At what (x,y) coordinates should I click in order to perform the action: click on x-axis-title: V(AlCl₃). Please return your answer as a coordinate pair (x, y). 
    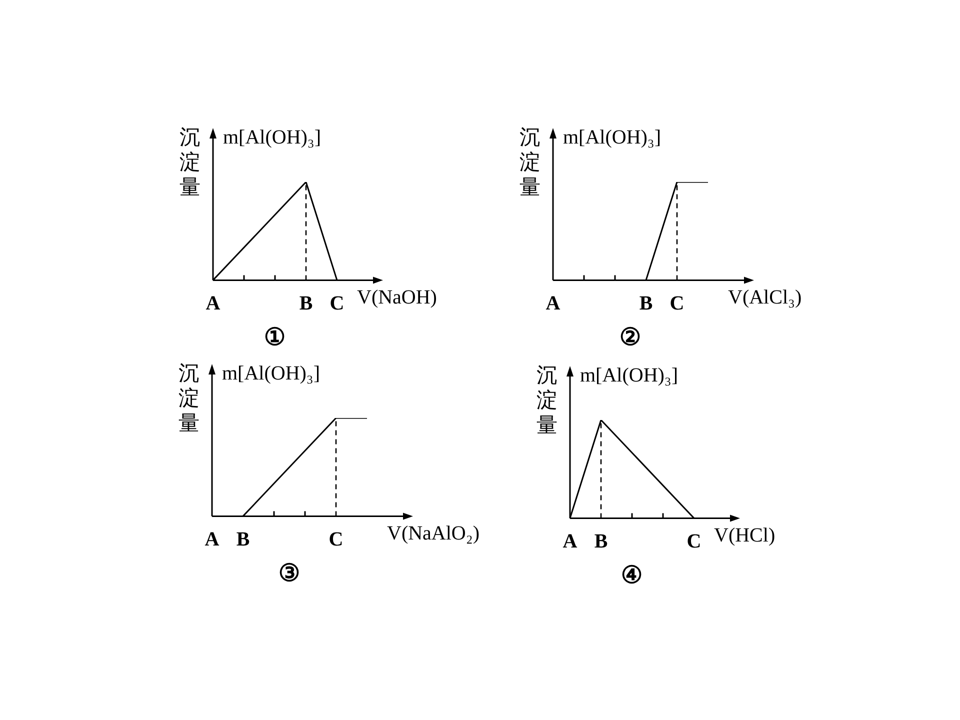
    Looking at the image, I should click on (765, 297).